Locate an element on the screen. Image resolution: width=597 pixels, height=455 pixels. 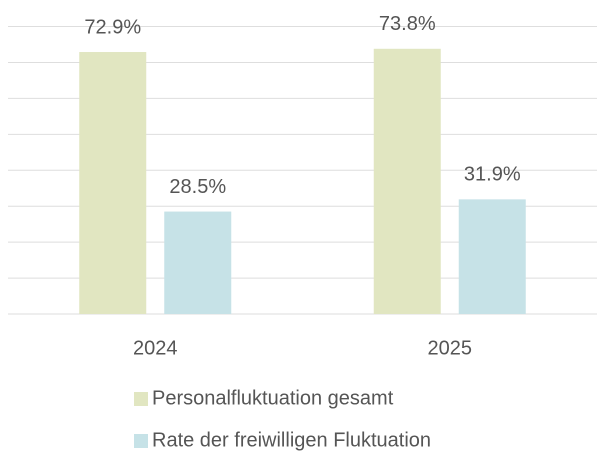
value-label: 31.9% is located at coordinates (492, 175).